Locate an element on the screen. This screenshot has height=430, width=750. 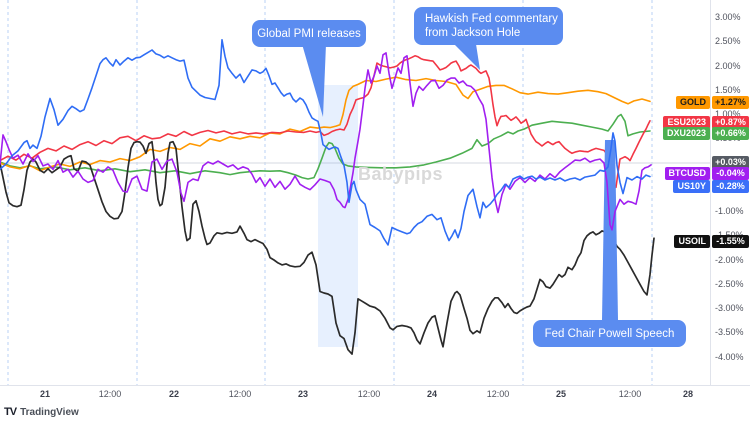
y-tick-label: 1.00% is located at coordinates (728, 114).